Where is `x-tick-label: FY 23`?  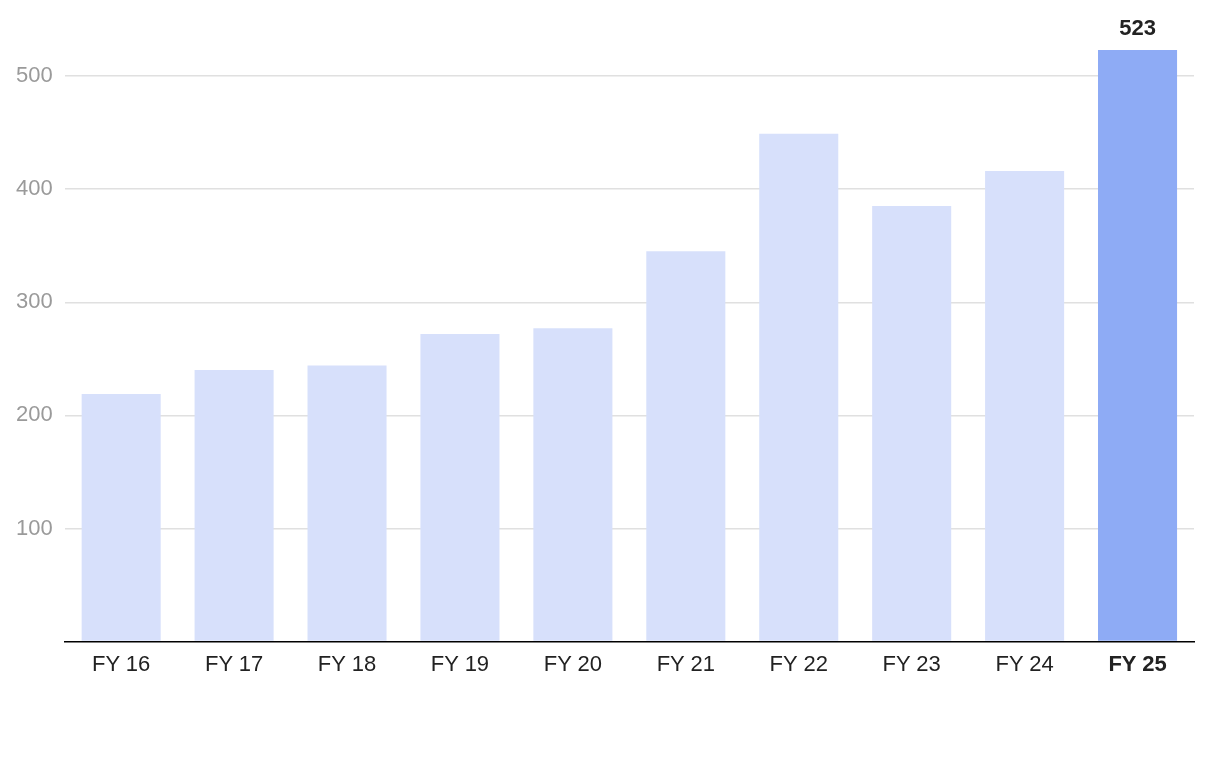 x-tick-label: FY 23 is located at coordinates (911, 663).